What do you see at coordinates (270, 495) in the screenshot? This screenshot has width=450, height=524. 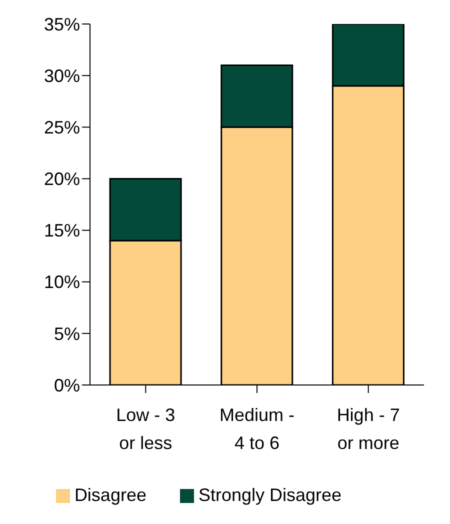 I see `legend-label: Strongly Disagree` at bounding box center [270, 495].